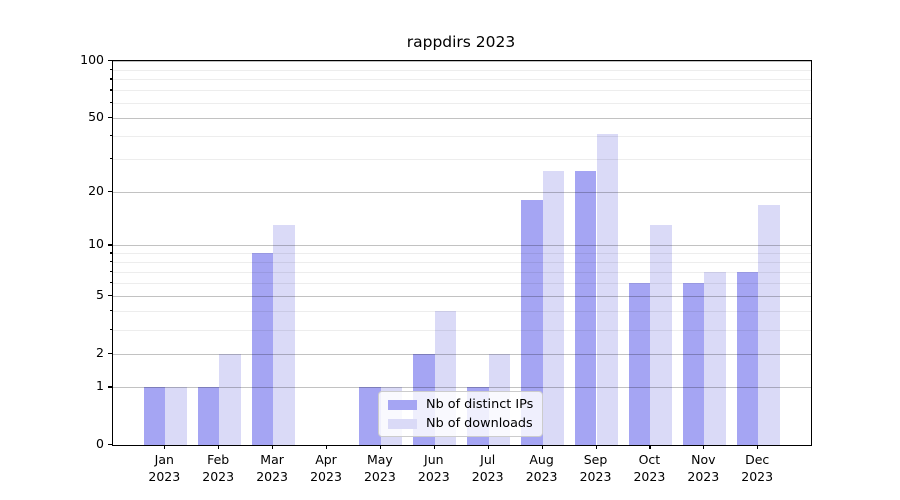  Describe the element at coordinates (100, 386) in the screenshot. I see `y-tick-label: 1` at that location.